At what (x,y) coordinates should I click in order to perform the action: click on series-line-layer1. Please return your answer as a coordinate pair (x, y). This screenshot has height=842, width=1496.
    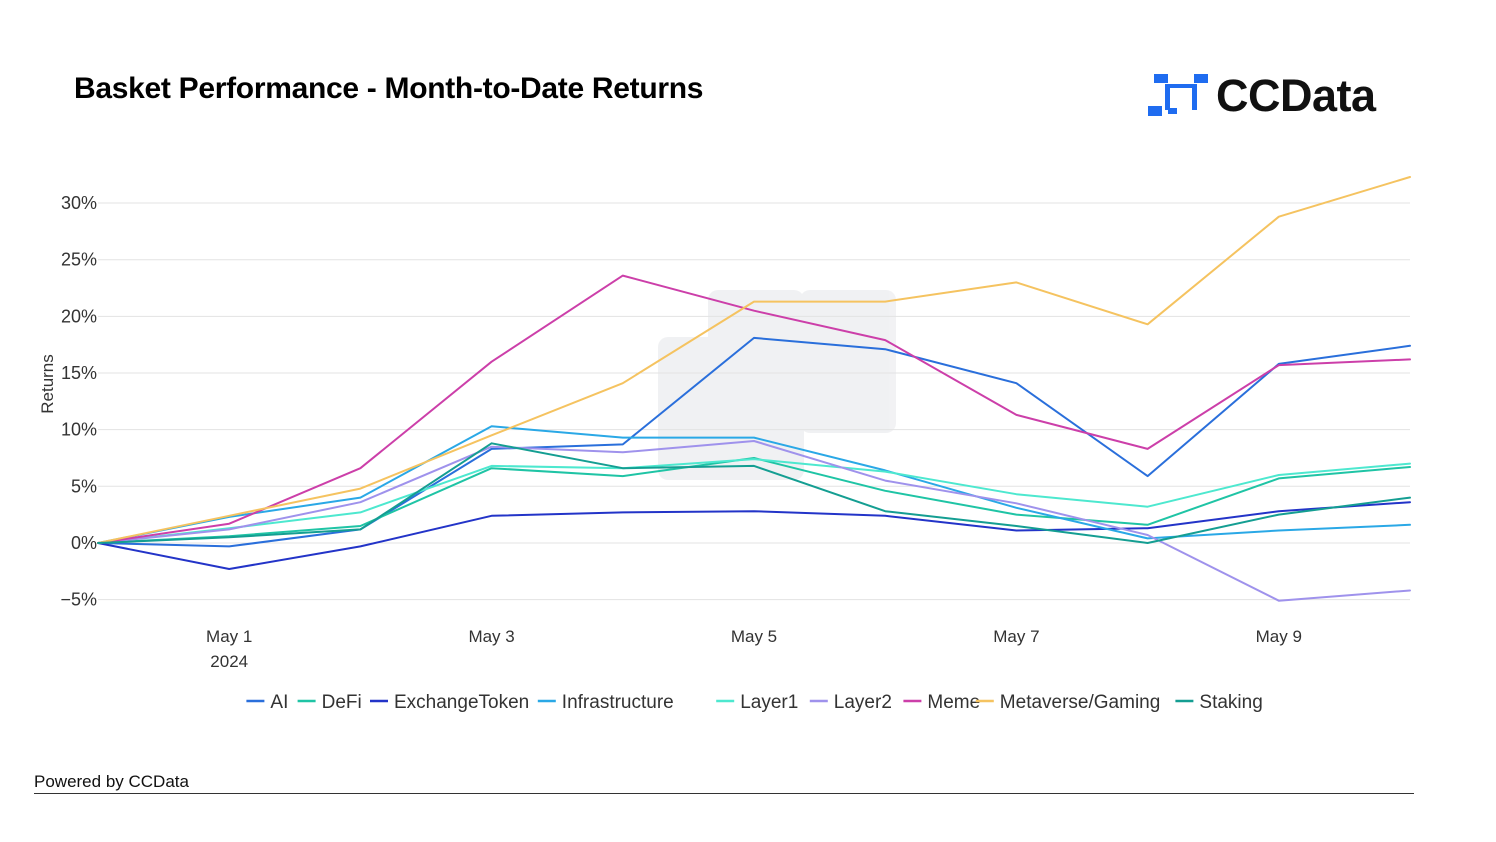
    Looking at the image, I should click on (754, 501).